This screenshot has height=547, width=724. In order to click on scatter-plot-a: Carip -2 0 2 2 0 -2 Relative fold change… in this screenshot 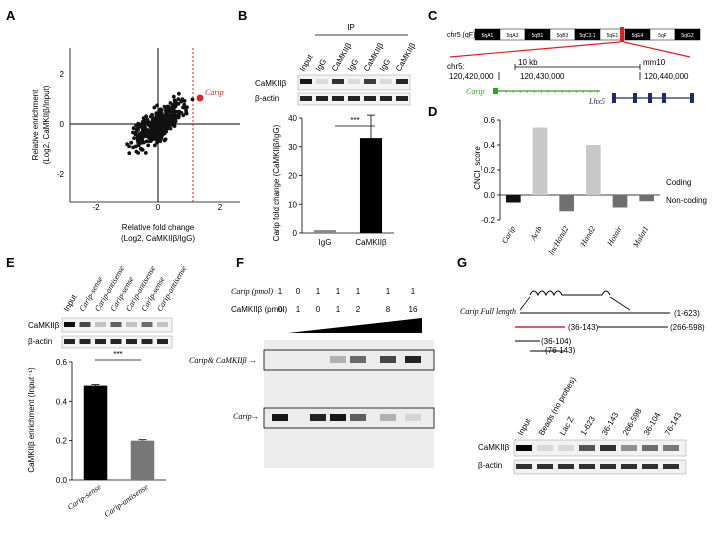, I will do `click(135, 145)`.